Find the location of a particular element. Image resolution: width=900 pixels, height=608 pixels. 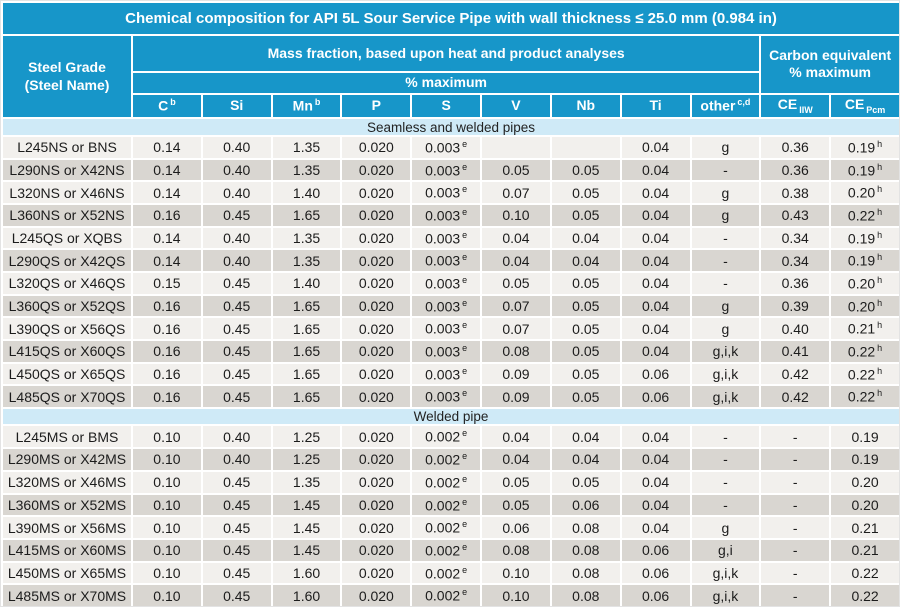

col-header-v: V is located at coordinates (516, 106).